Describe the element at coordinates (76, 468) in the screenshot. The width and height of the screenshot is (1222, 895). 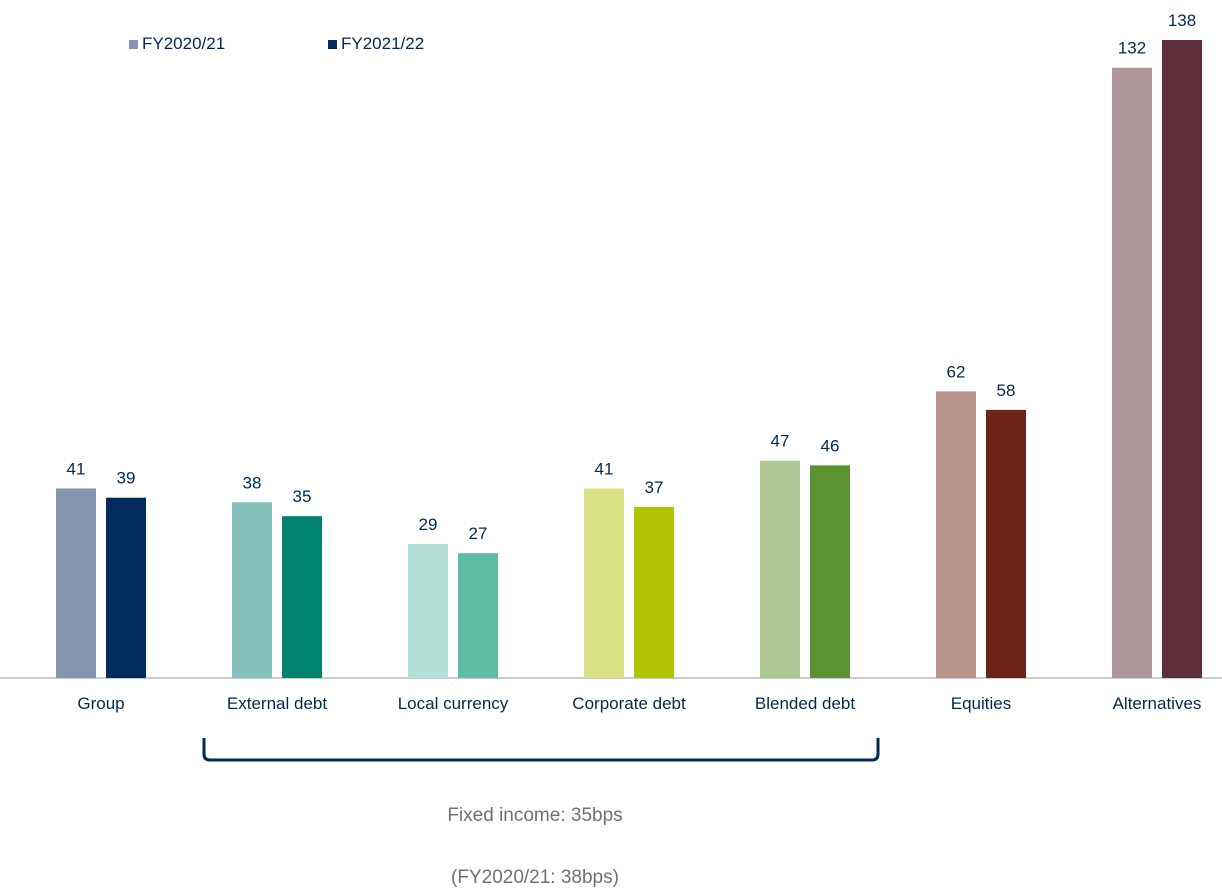
I see `data-label-group-fy2020-21: 41` at that location.